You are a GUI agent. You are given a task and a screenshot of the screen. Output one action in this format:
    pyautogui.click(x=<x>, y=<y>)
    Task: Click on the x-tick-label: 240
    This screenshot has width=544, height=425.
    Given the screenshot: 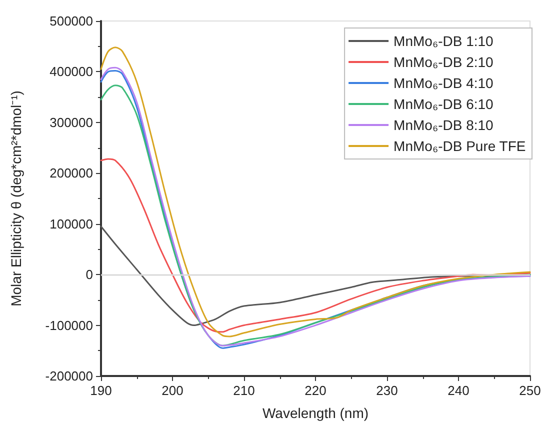 What is the action you would take?
    pyautogui.click(x=459, y=390)
    